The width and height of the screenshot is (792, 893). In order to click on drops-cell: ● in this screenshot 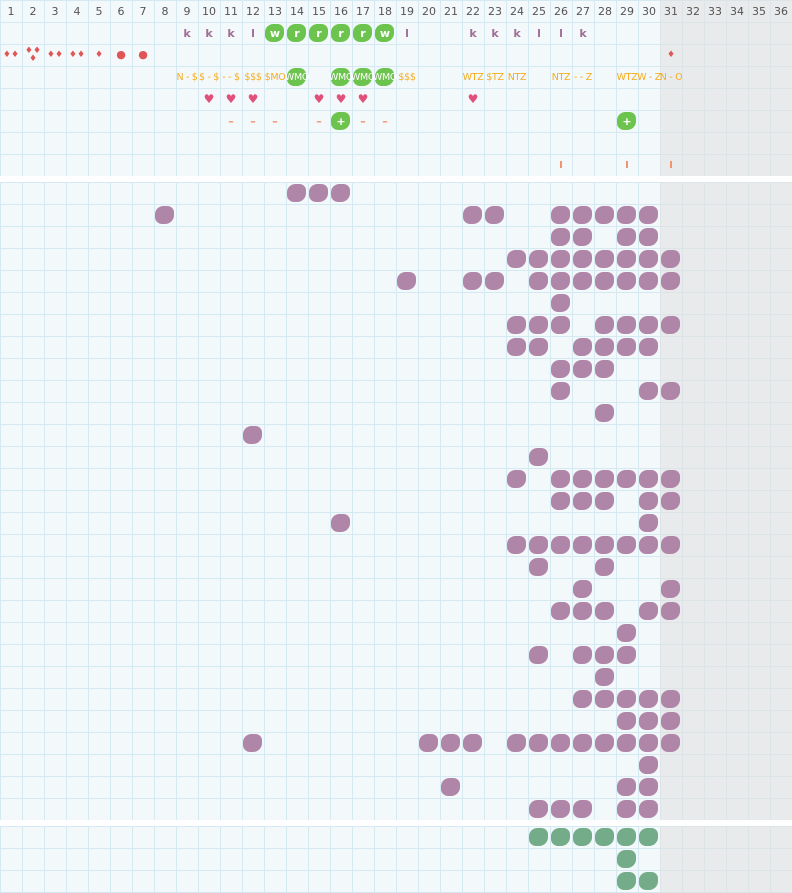, I will do `click(143, 55)`.